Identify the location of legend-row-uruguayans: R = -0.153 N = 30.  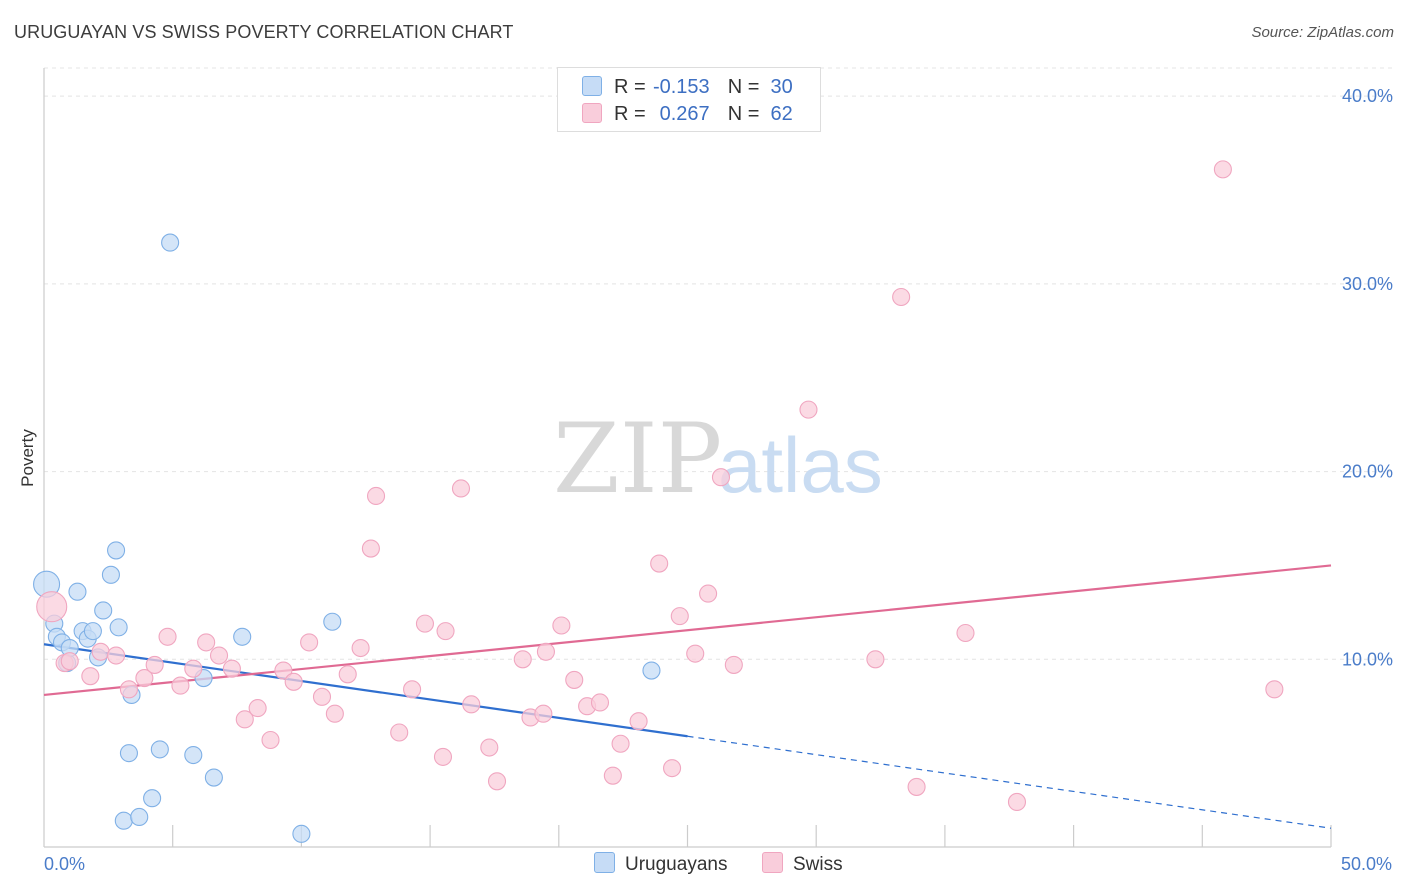
(687, 88).